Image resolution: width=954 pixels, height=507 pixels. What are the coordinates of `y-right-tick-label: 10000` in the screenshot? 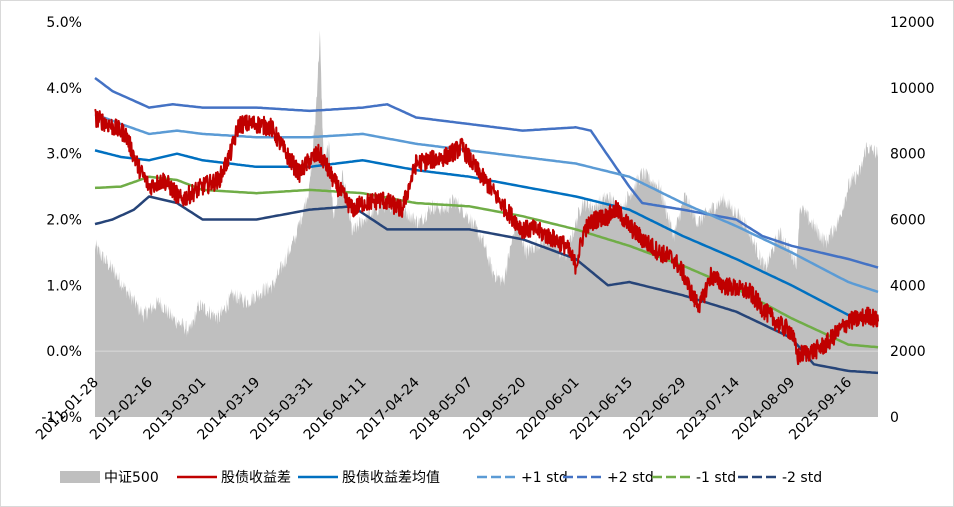 It's located at (912, 89).